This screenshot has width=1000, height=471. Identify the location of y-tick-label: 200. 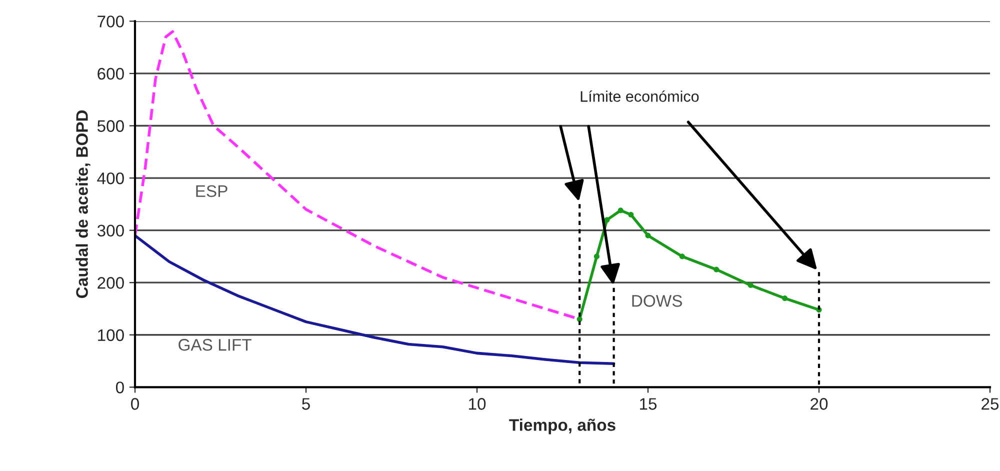
(111, 283).